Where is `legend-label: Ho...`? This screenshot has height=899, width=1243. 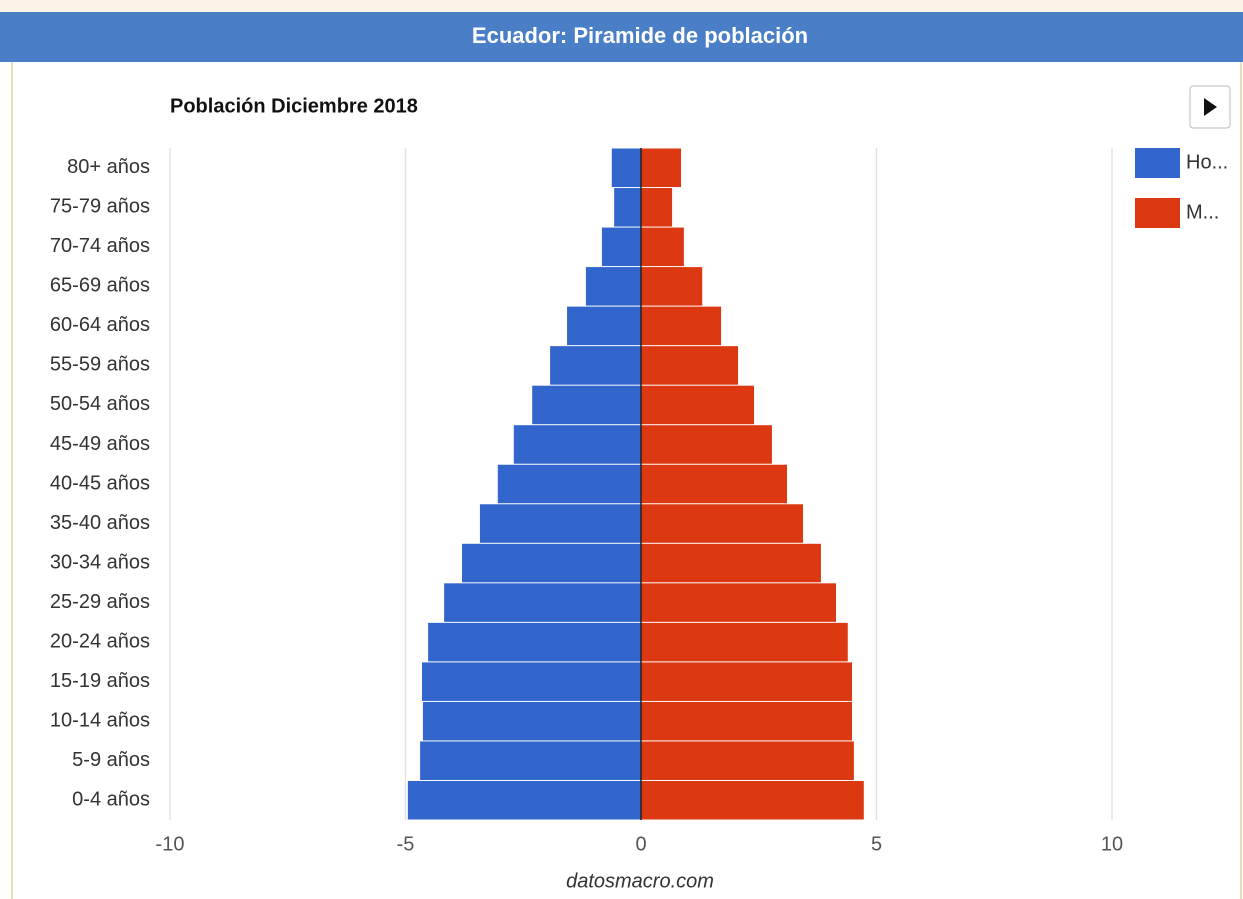
legend-label: Ho... is located at coordinates (1207, 162).